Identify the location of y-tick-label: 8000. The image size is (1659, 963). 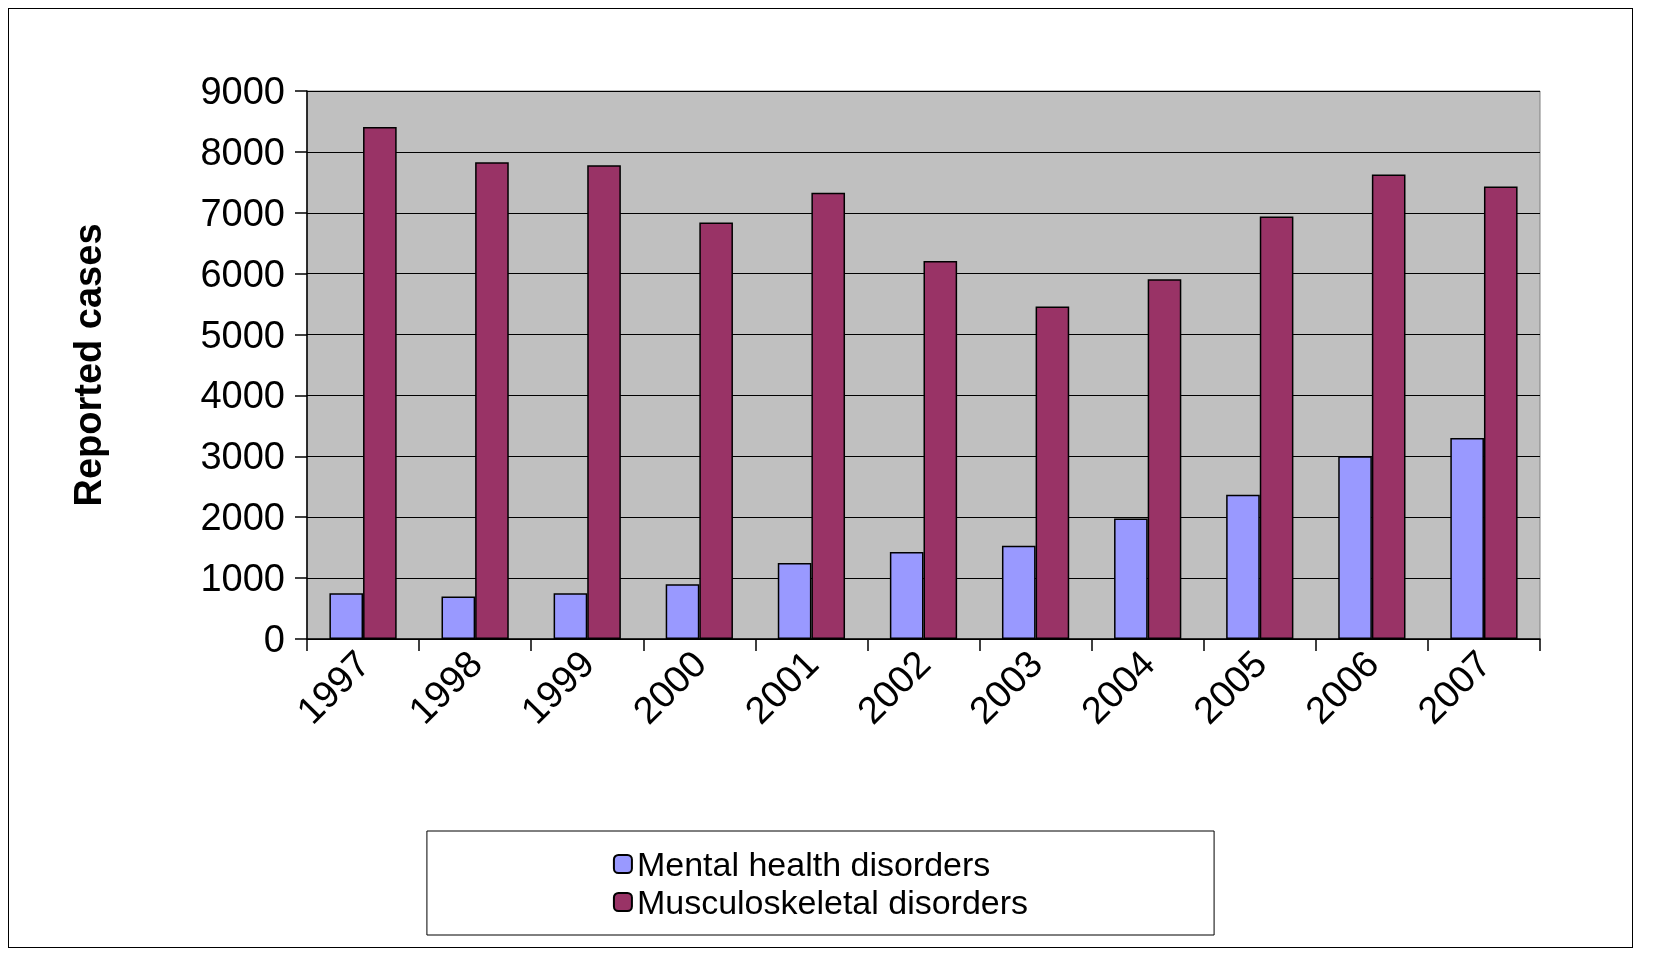
(242, 151).